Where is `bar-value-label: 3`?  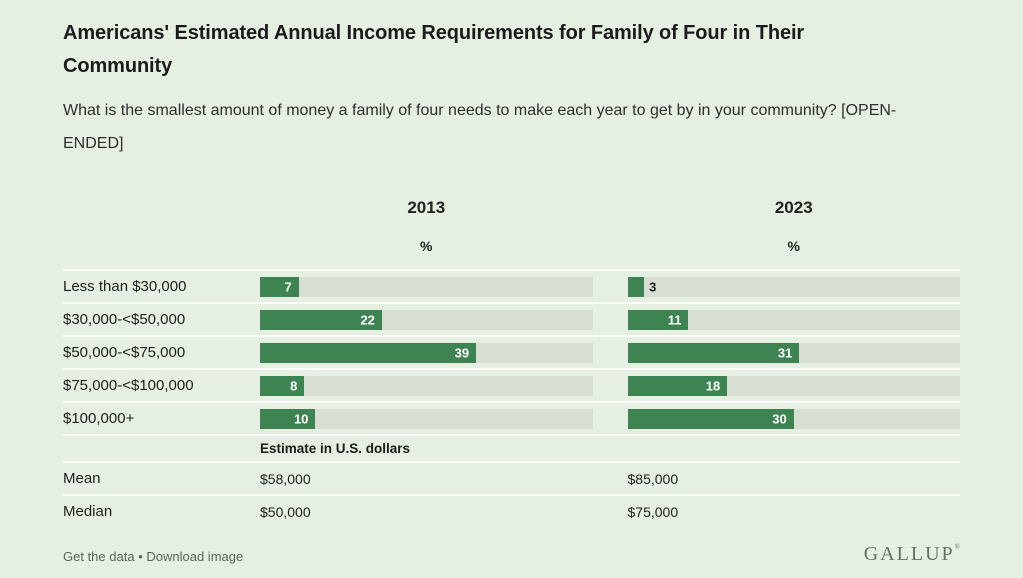 bar-value-label: 3 is located at coordinates (653, 286).